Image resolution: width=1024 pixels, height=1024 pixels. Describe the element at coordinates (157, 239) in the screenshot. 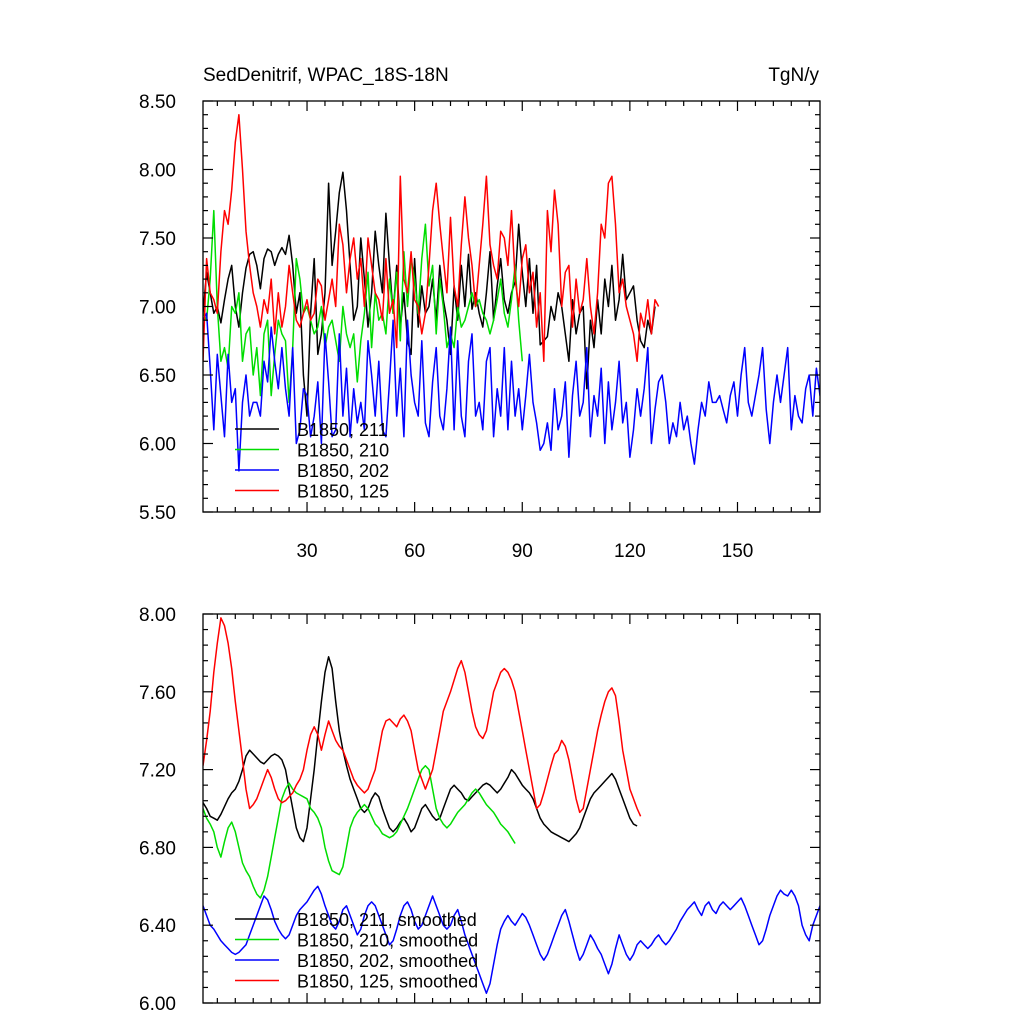

I see `chart-0-ytick-label: 7.50` at that location.